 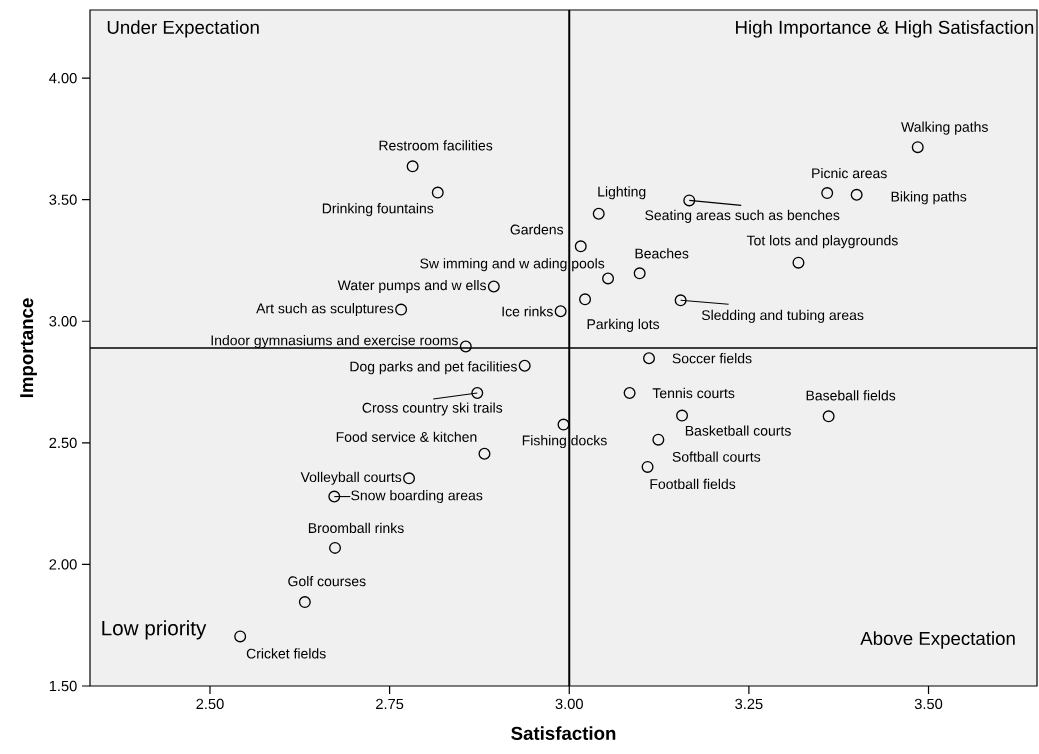 What do you see at coordinates (623, 325) in the screenshot?
I see `annotation: Parking lots` at bounding box center [623, 325].